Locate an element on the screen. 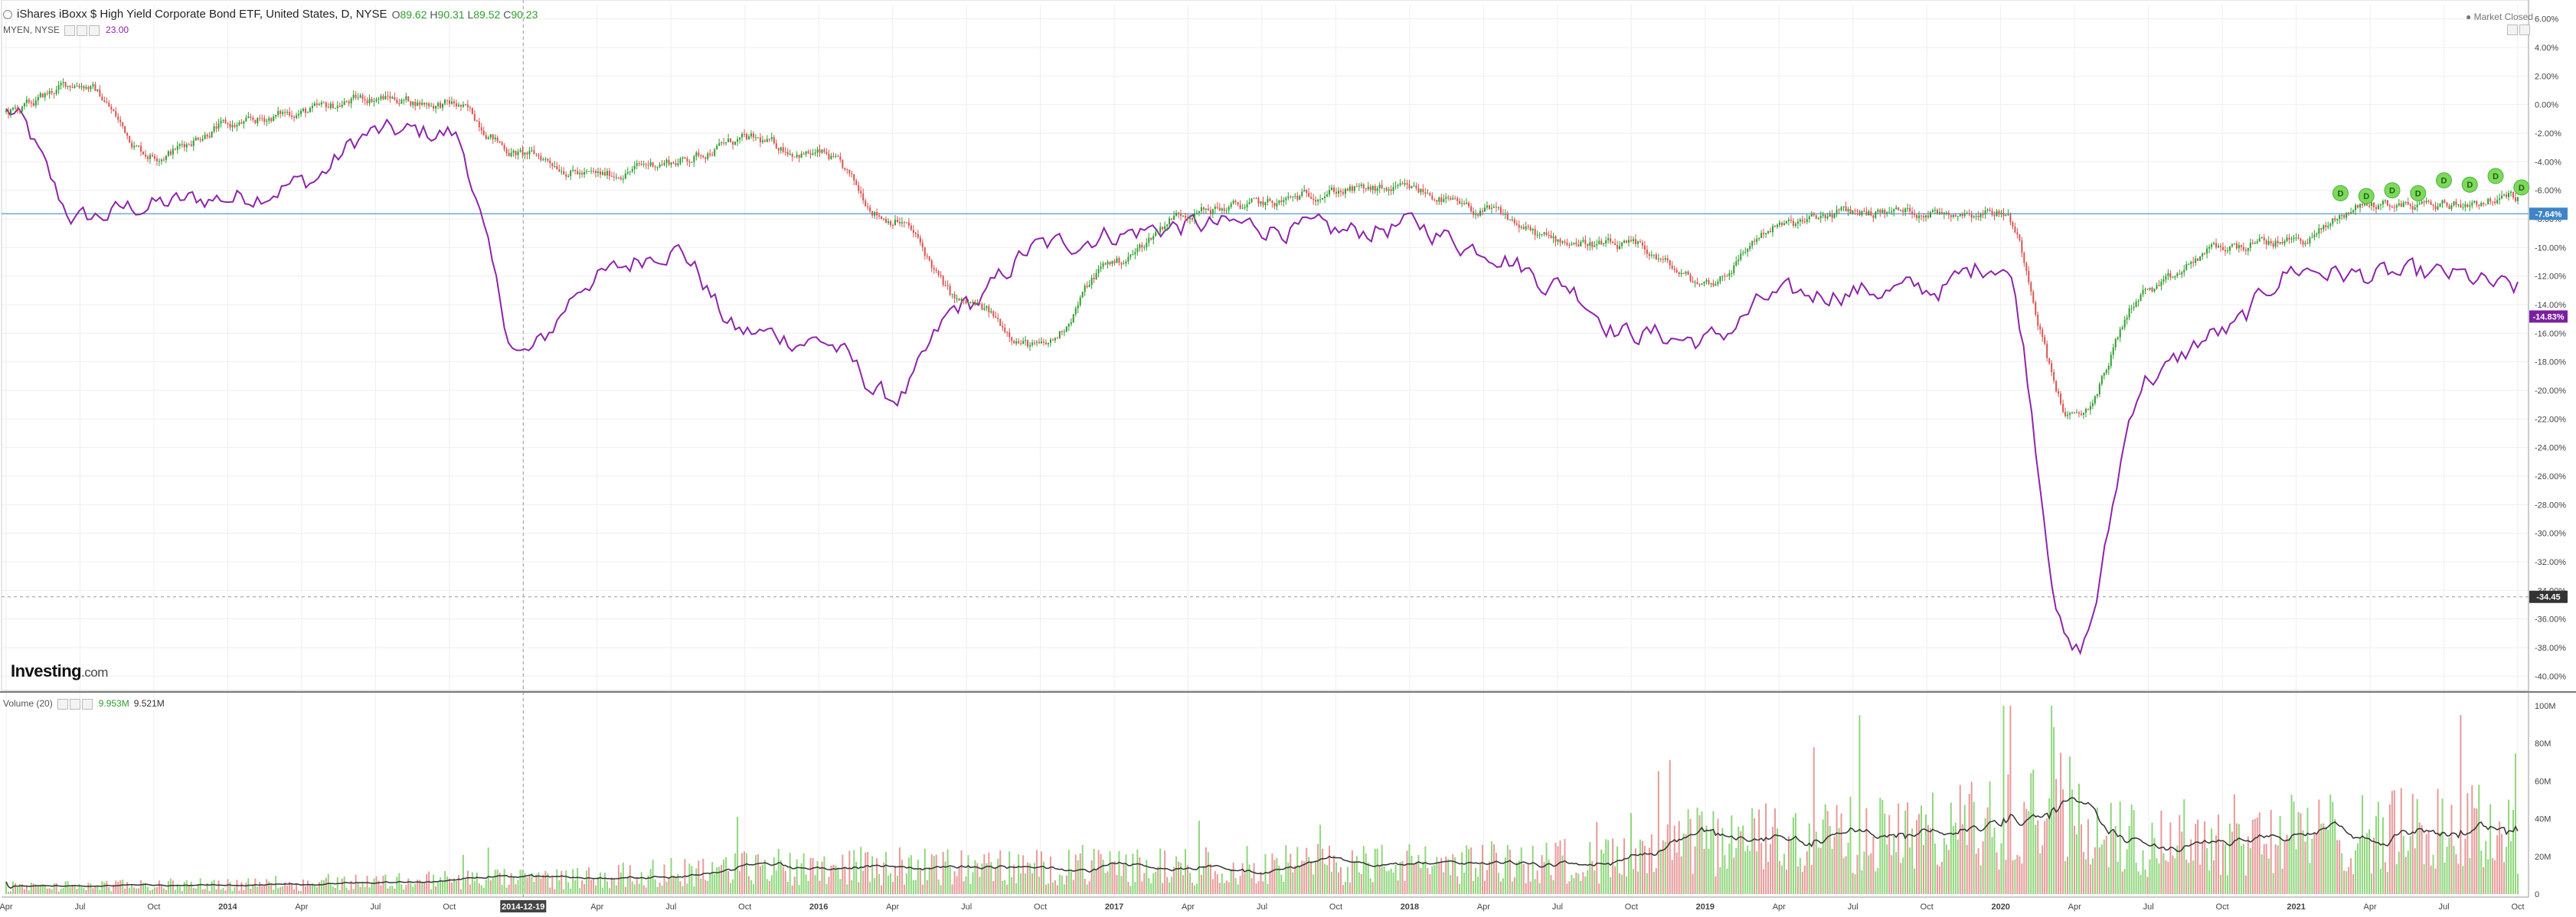 Image resolution: width=2576 pixels, height=917 pixels. volume-settings-icons is located at coordinates (75, 704).